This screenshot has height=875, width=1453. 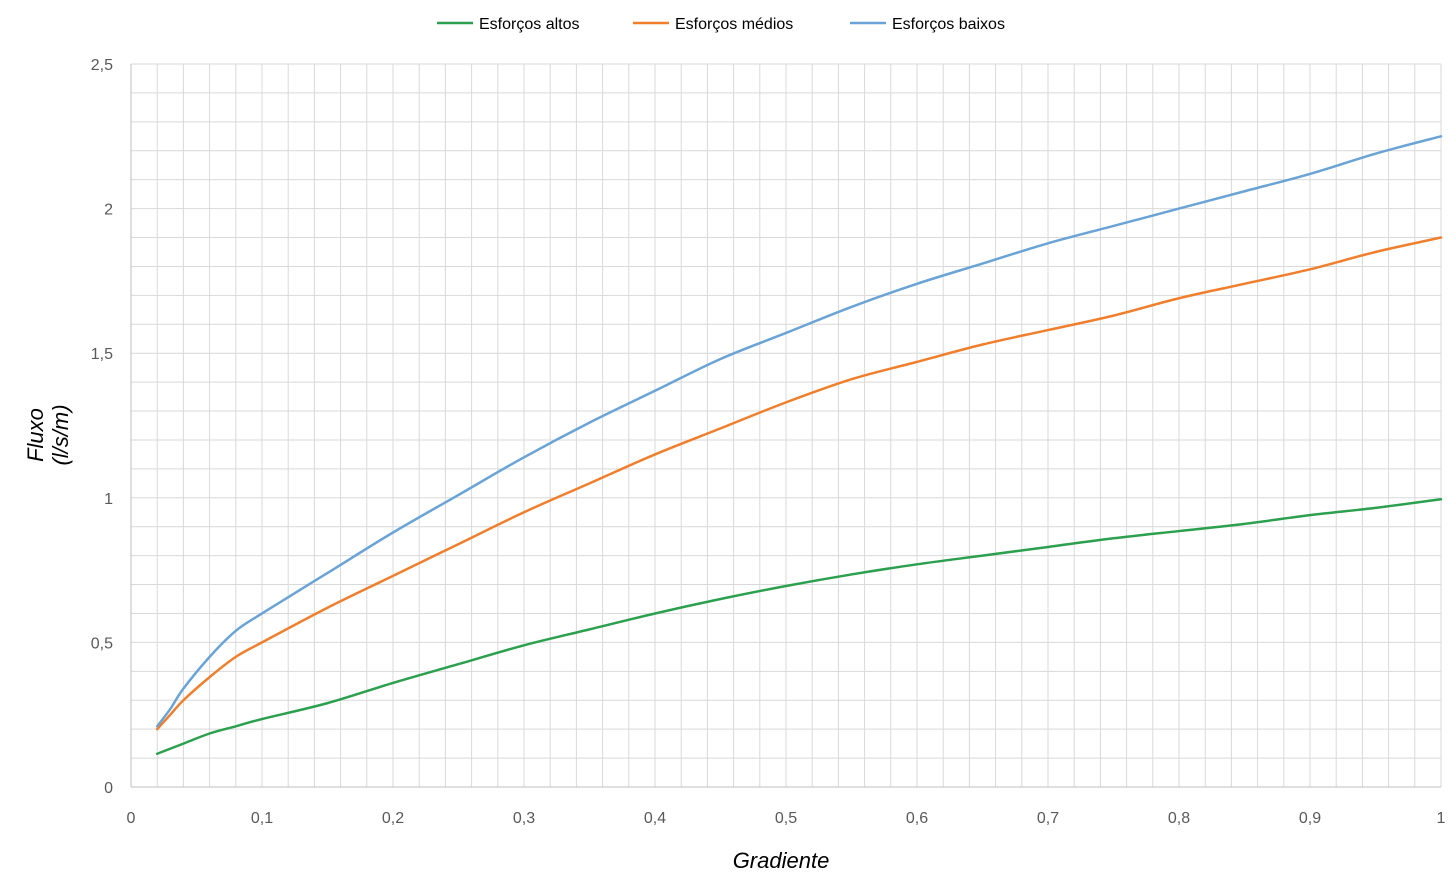 What do you see at coordinates (1310, 818) in the screenshot?
I see `x-tick-label: 0,9` at bounding box center [1310, 818].